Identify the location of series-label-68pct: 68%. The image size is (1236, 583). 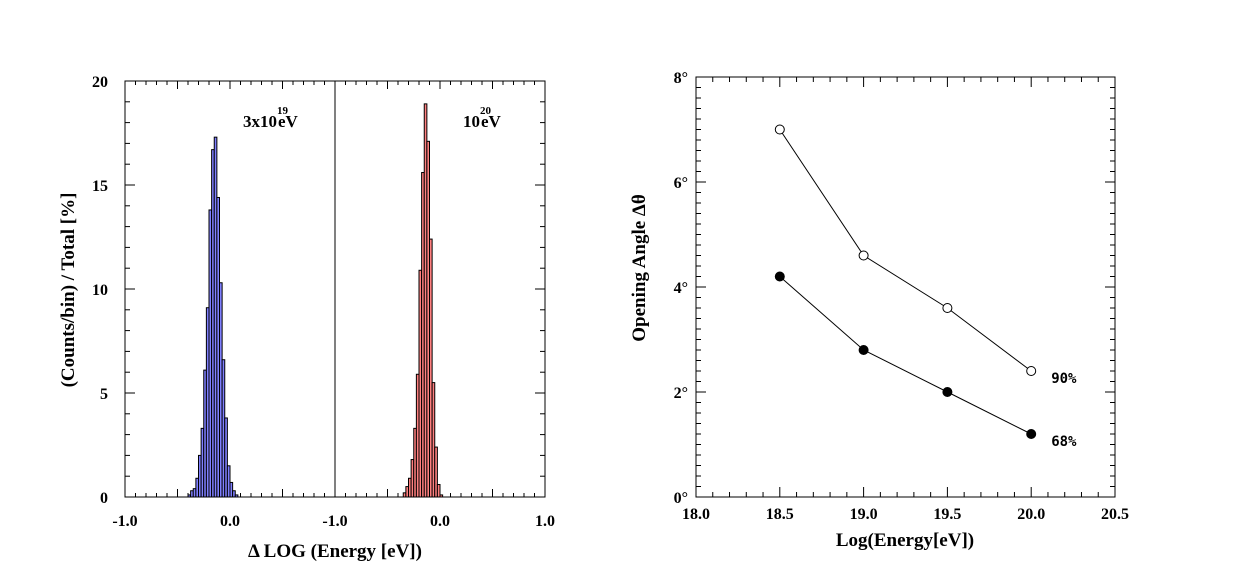
(1064, 442).